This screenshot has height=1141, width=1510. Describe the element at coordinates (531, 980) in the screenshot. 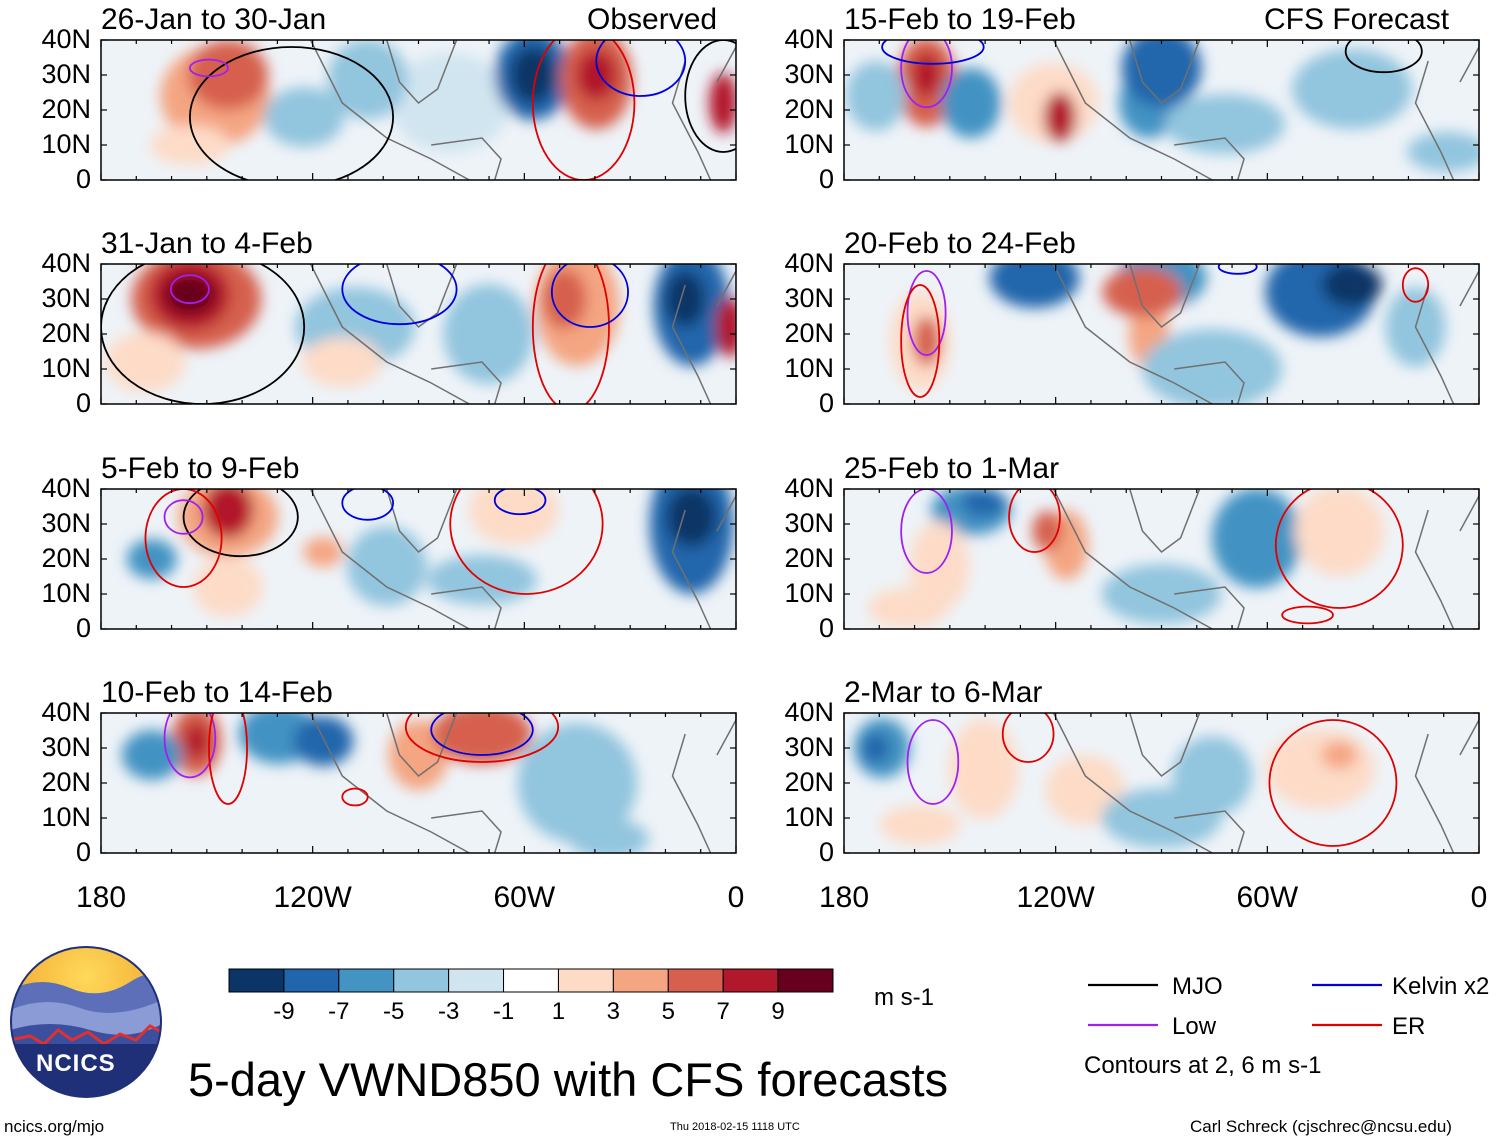

I see `colorbar` at that location.